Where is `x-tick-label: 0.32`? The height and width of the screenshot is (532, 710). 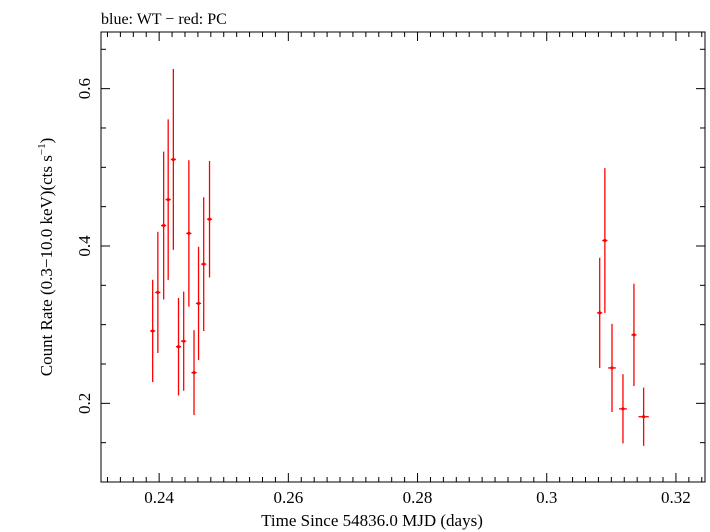 x-tick-label: 0.32 is located at coordinates (676, 497).